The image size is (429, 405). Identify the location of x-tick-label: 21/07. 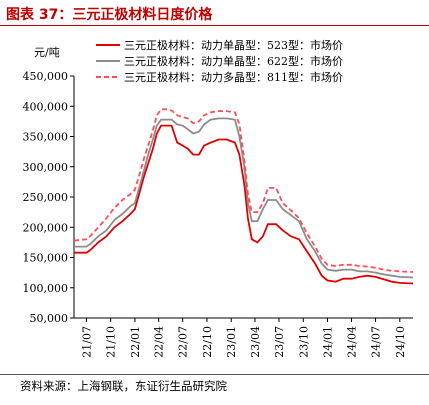
(86, 342).